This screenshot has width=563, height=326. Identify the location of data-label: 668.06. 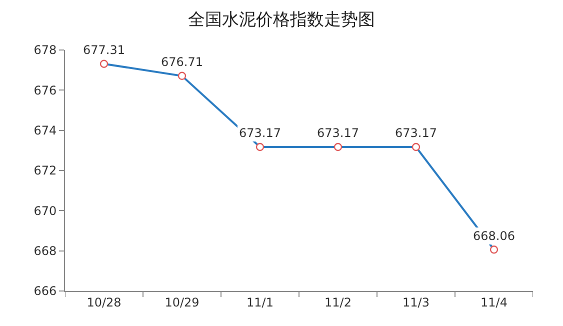
(494, 236).